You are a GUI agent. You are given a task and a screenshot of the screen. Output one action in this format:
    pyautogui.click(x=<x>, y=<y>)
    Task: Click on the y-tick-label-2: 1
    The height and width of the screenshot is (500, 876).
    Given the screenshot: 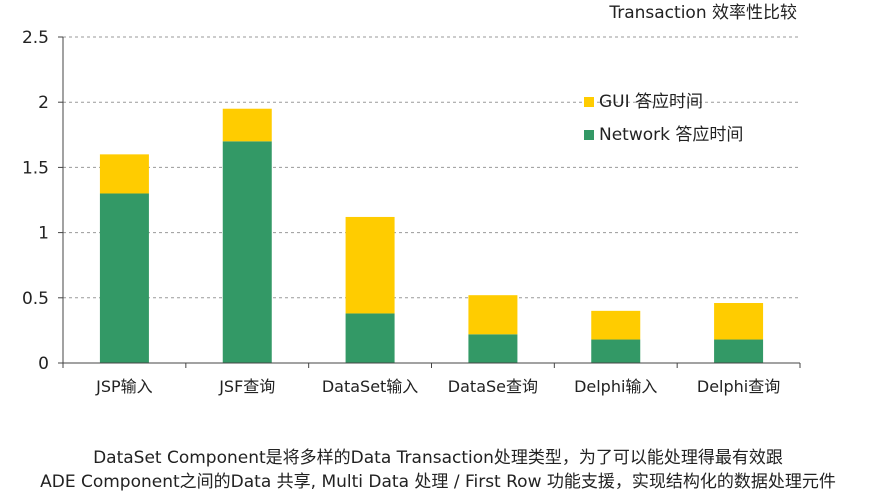 What is the action you would take?
    pyautogui.click(x=43, y=234)
    